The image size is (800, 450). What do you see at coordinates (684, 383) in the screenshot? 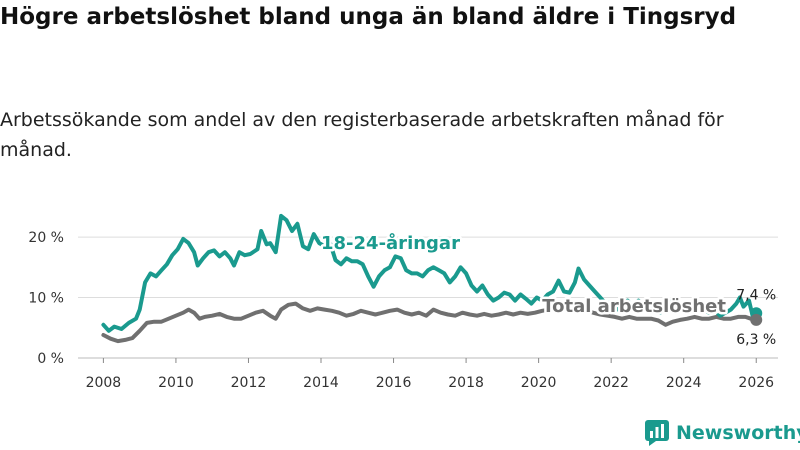
I see `x-tick-label: 2024` at bounding box center [684, 383].